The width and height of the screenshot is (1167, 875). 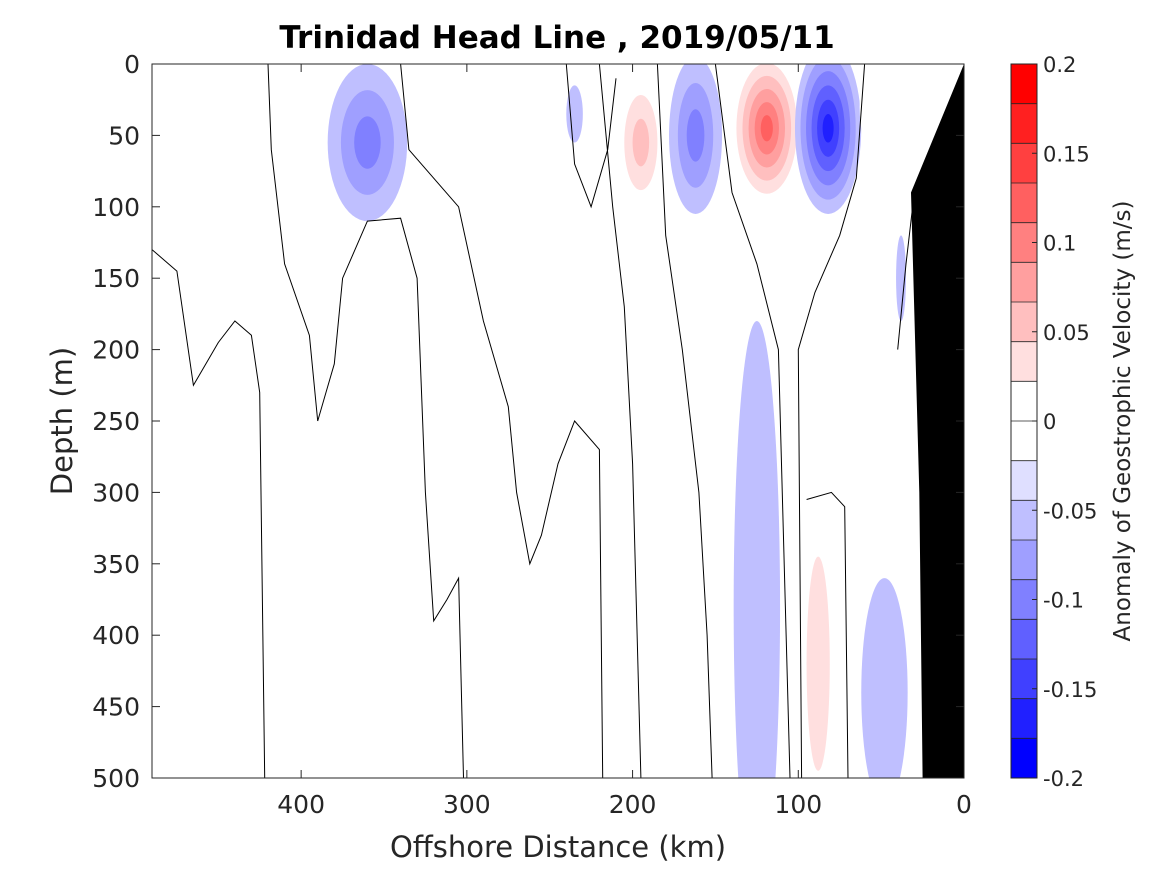 What do you see at coordinates (1070, 690) in the screenshot?
I see `colorbar-tick-label-7: -0.15` at bounding box center [1070, 690].